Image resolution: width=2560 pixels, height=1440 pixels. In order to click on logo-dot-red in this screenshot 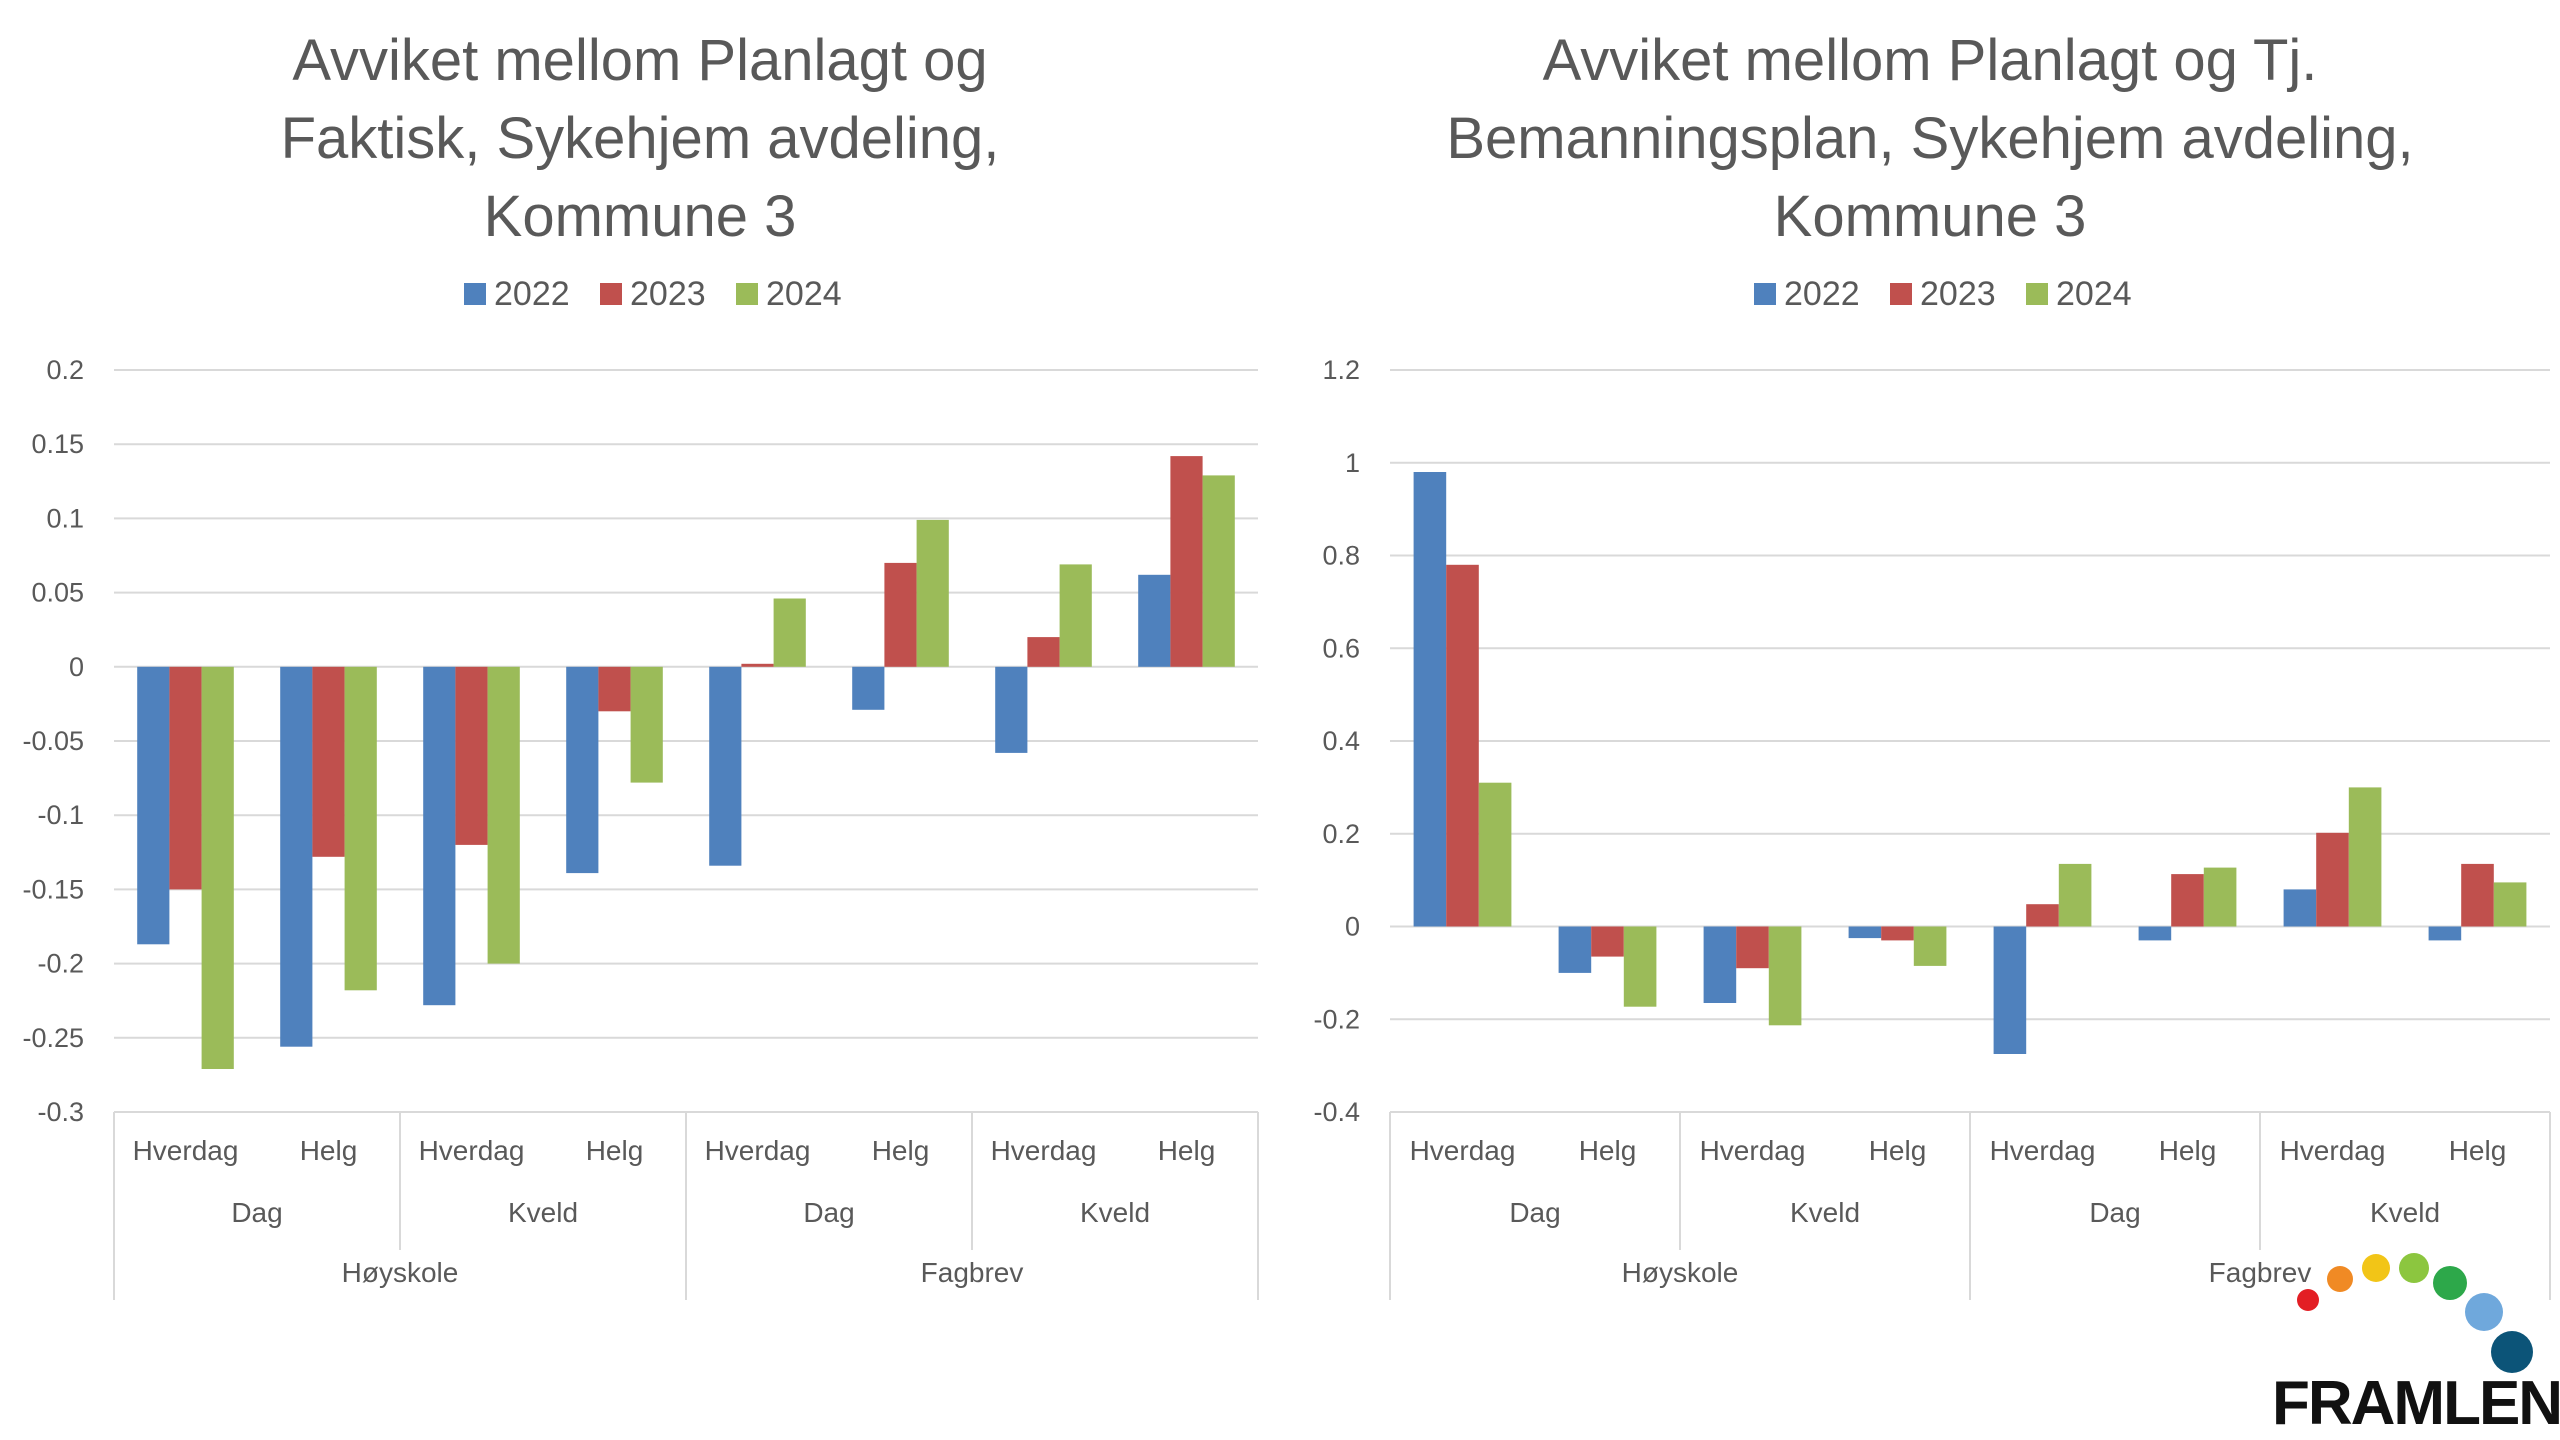, I will do `click(2308, 1300)`.